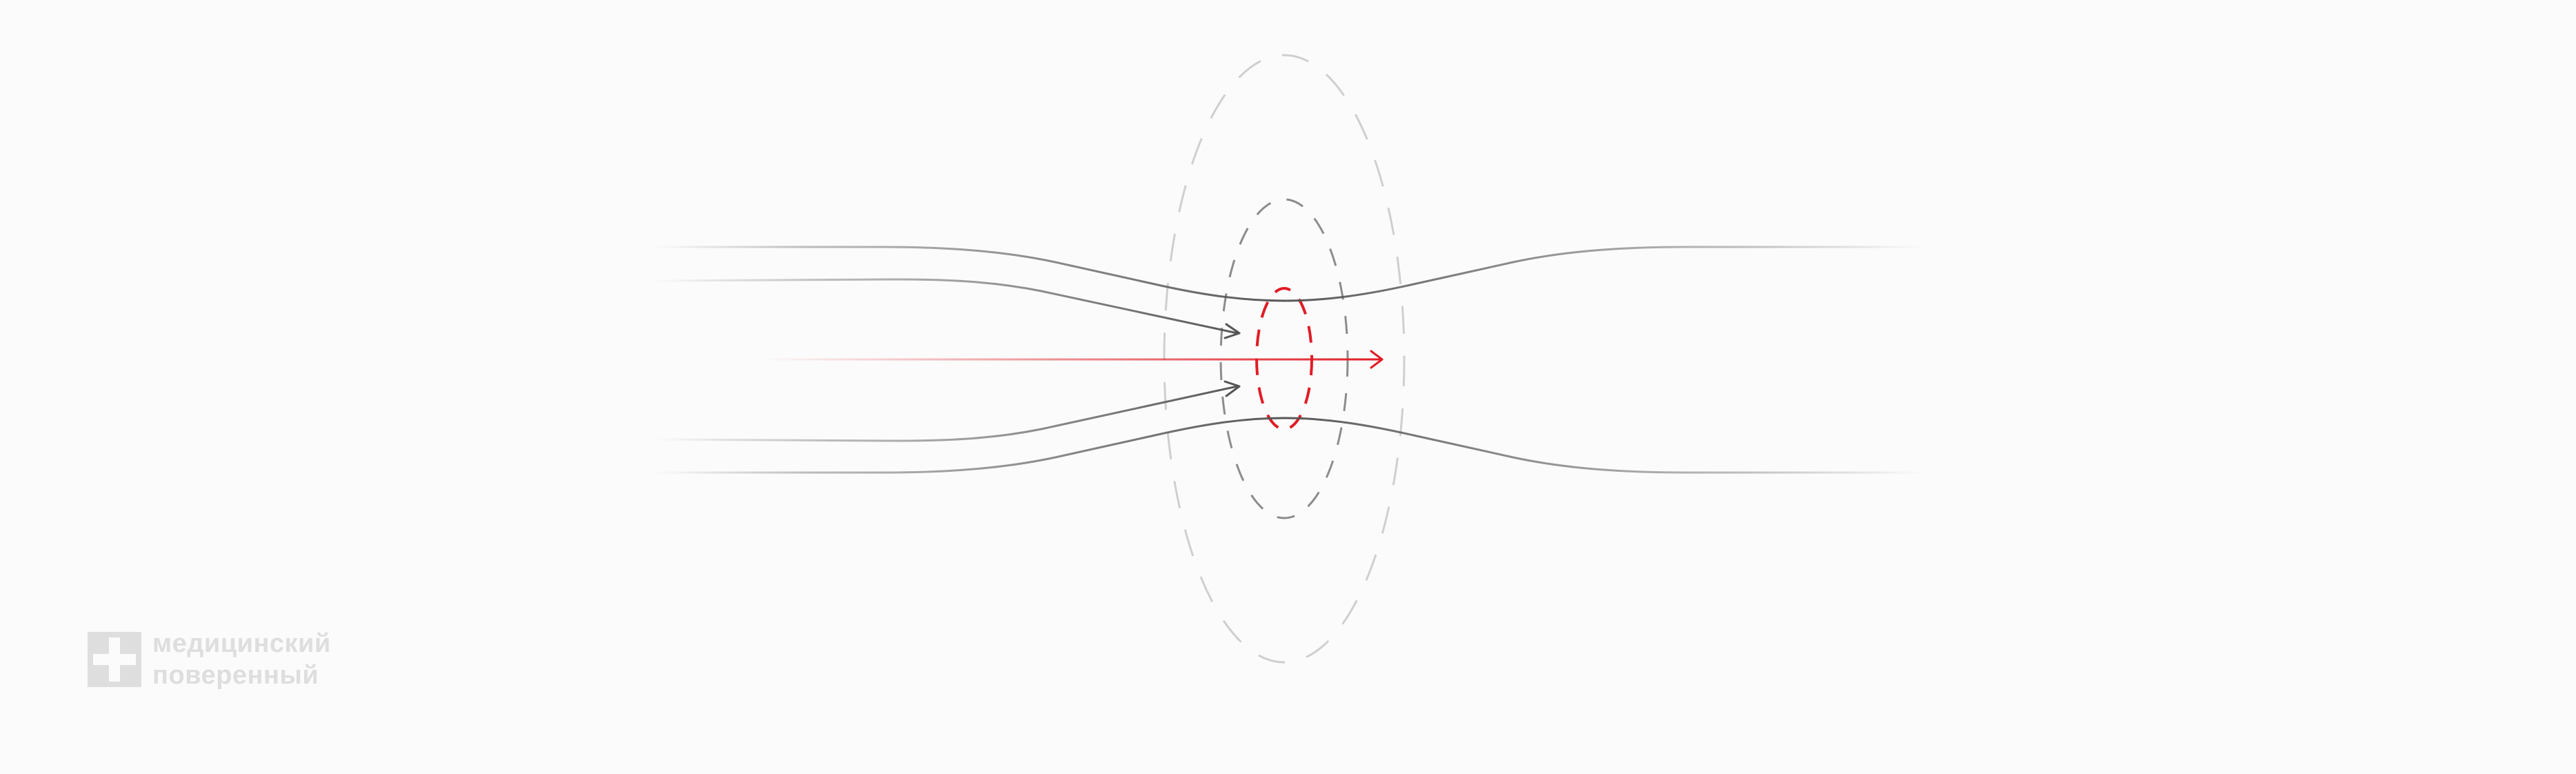 The width and height of the screenshot is (2576, 774). Describe the element at coordinates (970, 445) in the screenshot. I see `lower-vessel-wall-left` at that location.